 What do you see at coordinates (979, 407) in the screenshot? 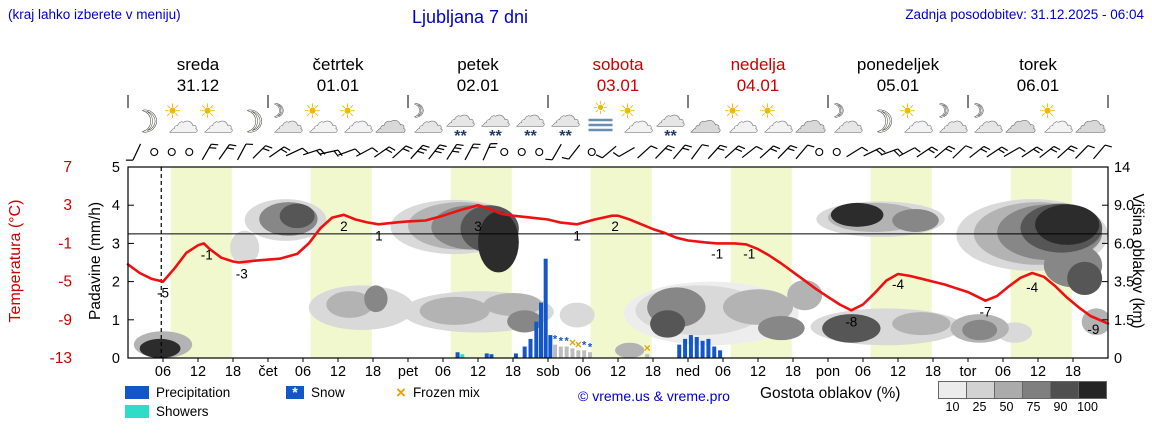
I see `cloud-density-scale-value: 25` at bounding box center [979, 407].